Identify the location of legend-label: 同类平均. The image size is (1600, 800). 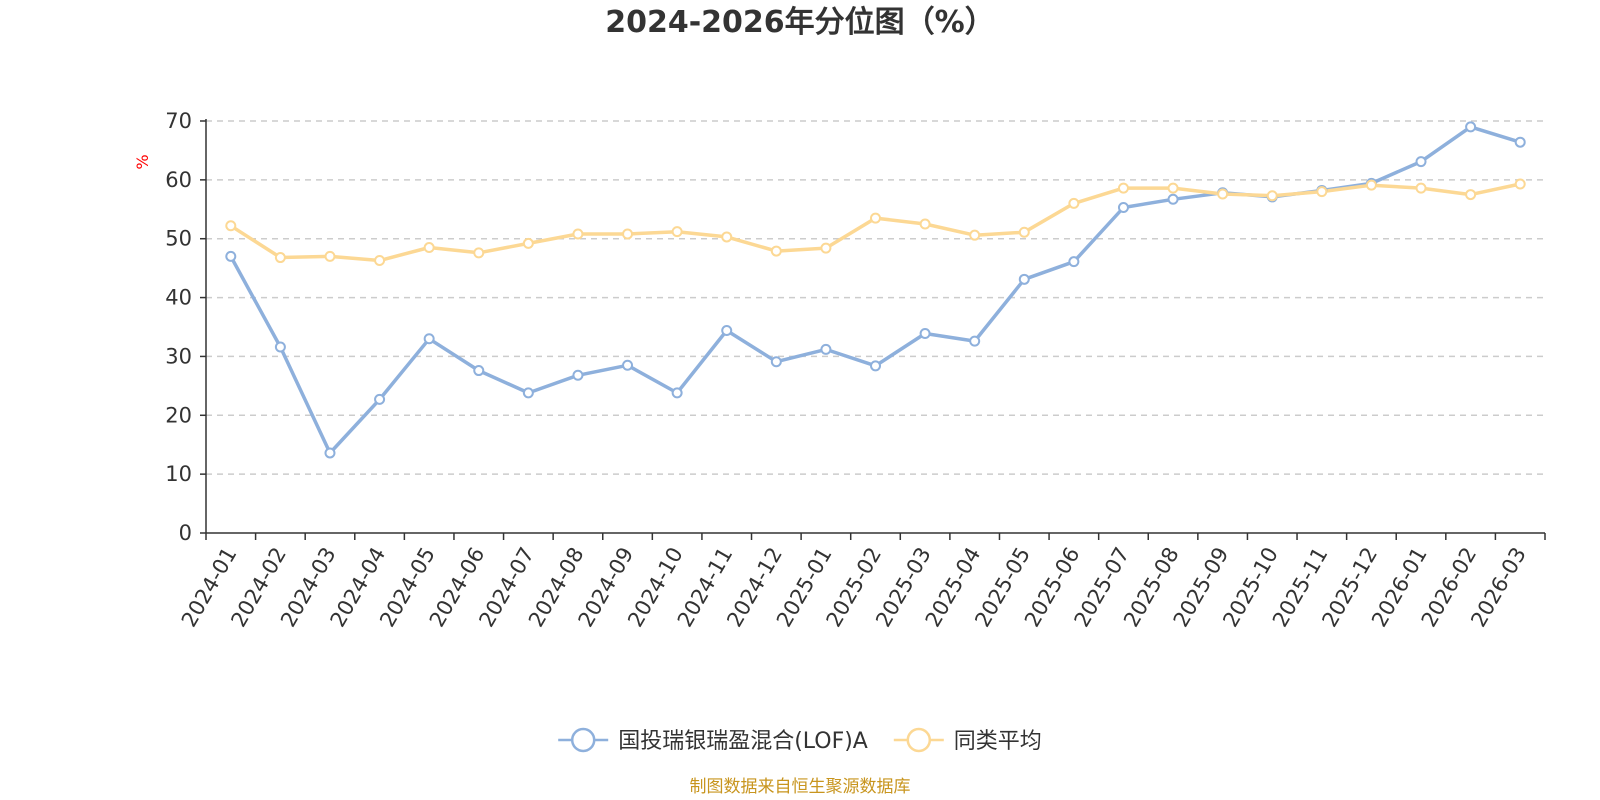
(998, 741).